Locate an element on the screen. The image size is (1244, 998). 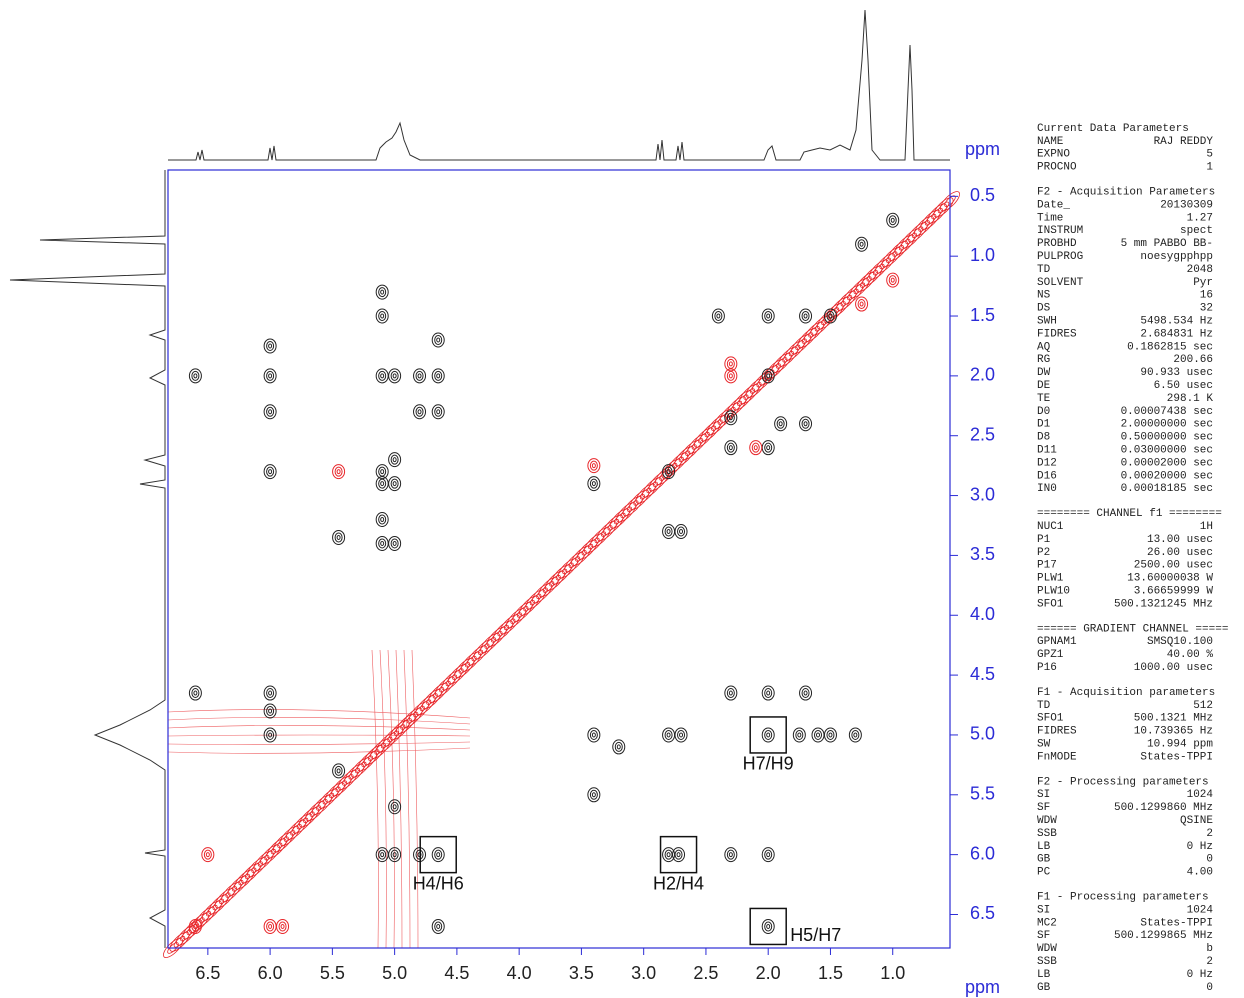
parameter-value: b is located at coordinates (1209, 949).